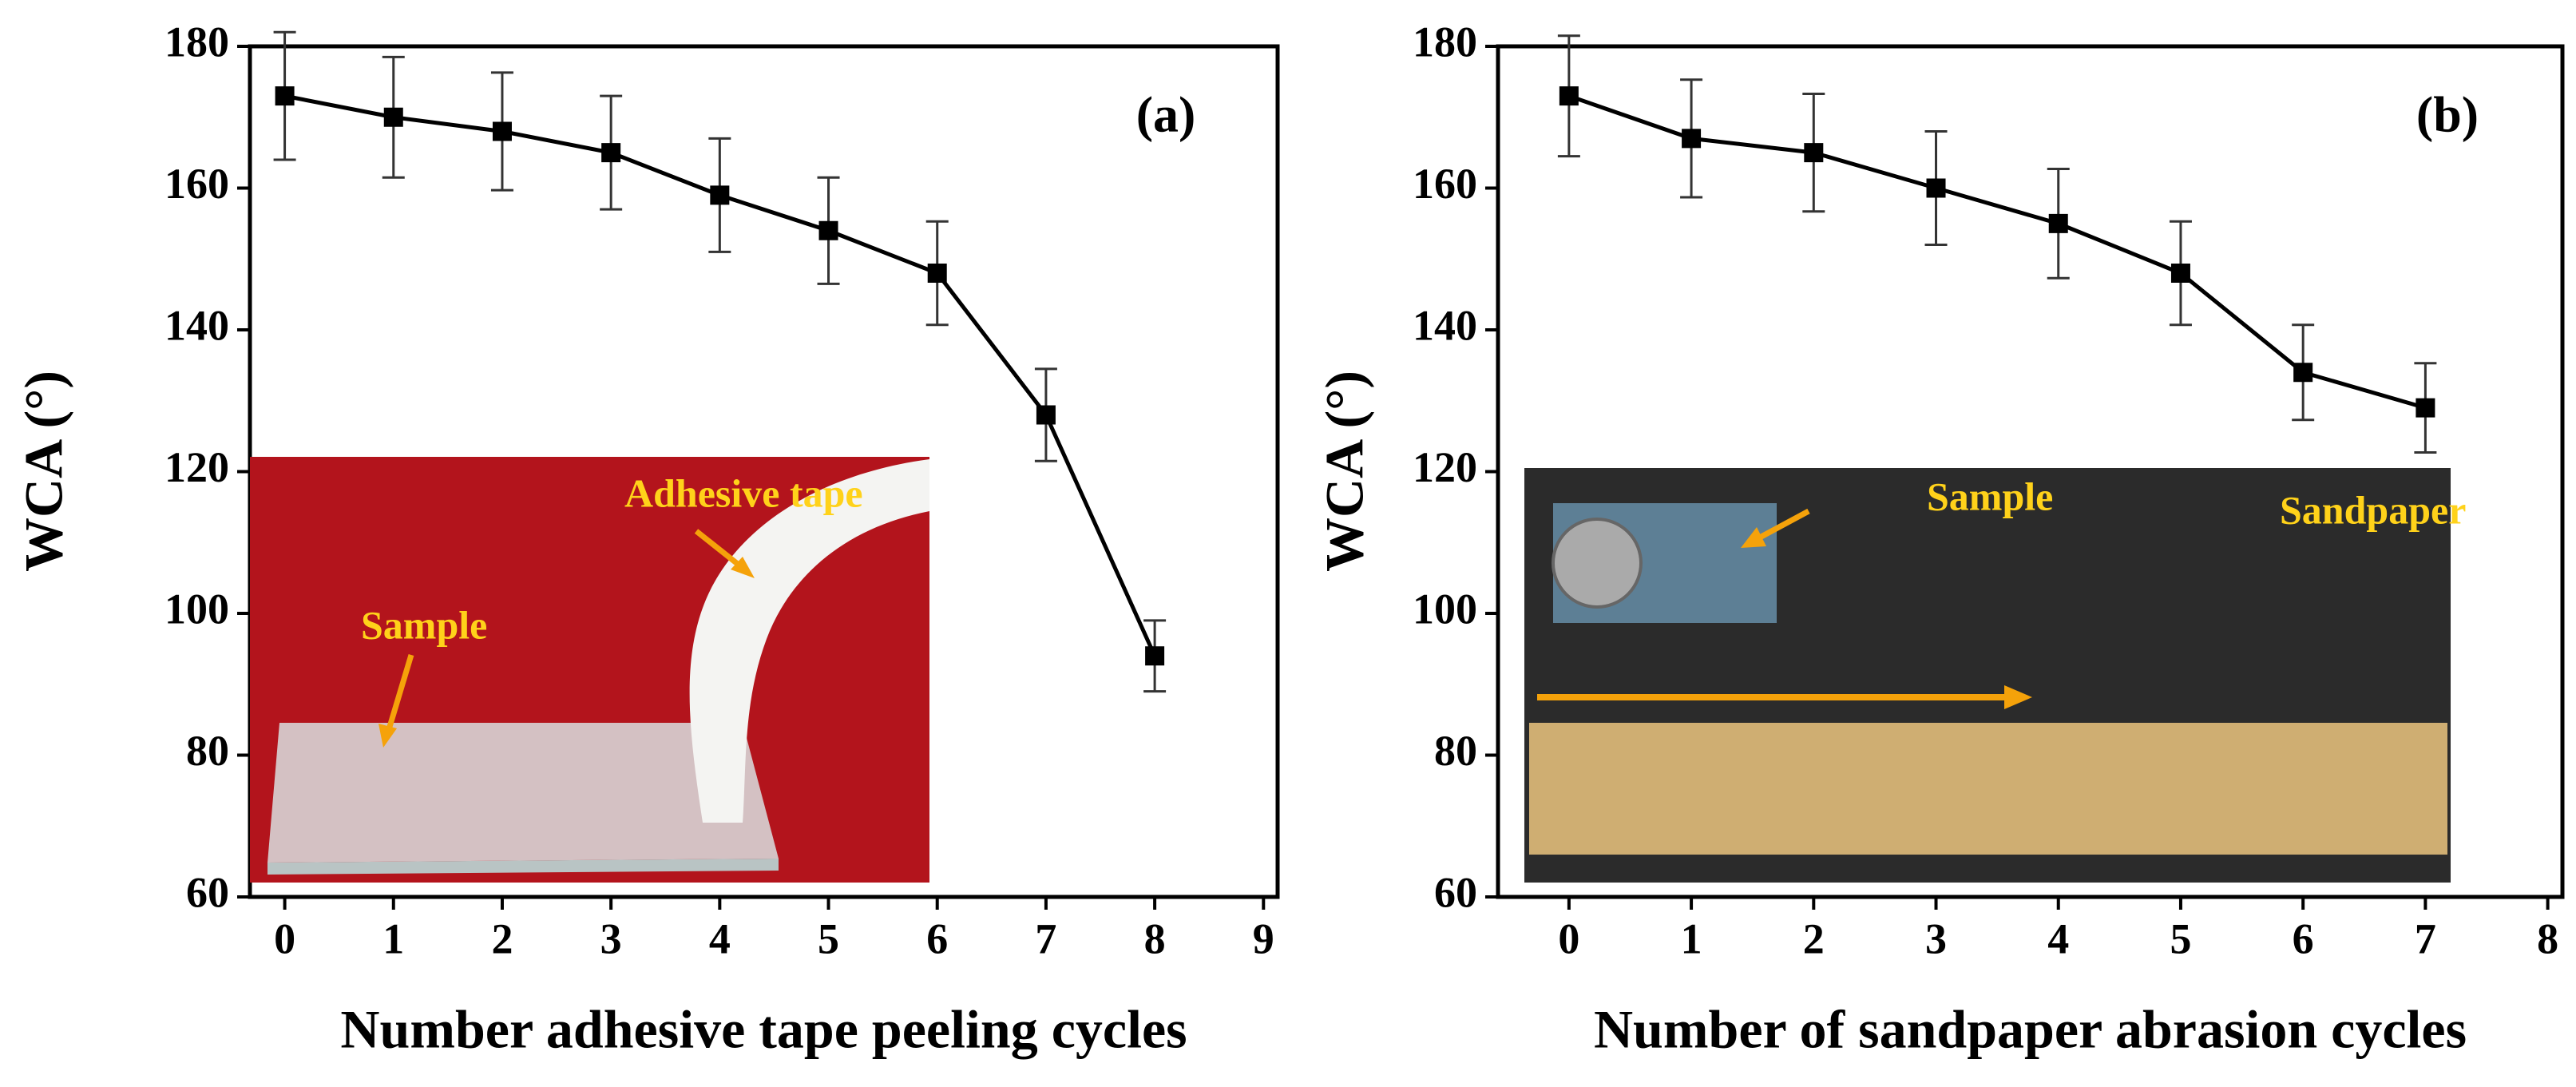 The width and height of the screenshot is (2576, 1087). What do you see at coordinates (1166, 115) in the screenshot?
I see `panel-label: (a)` at bounding box center [1166, 115].